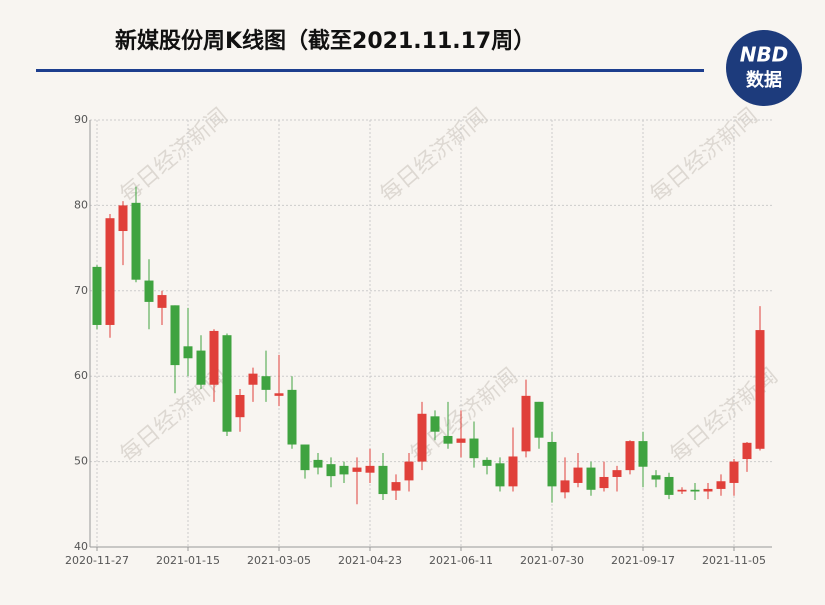 This screenshot has width=825, height=605. I want to click on title-rule, so click(370, 70).